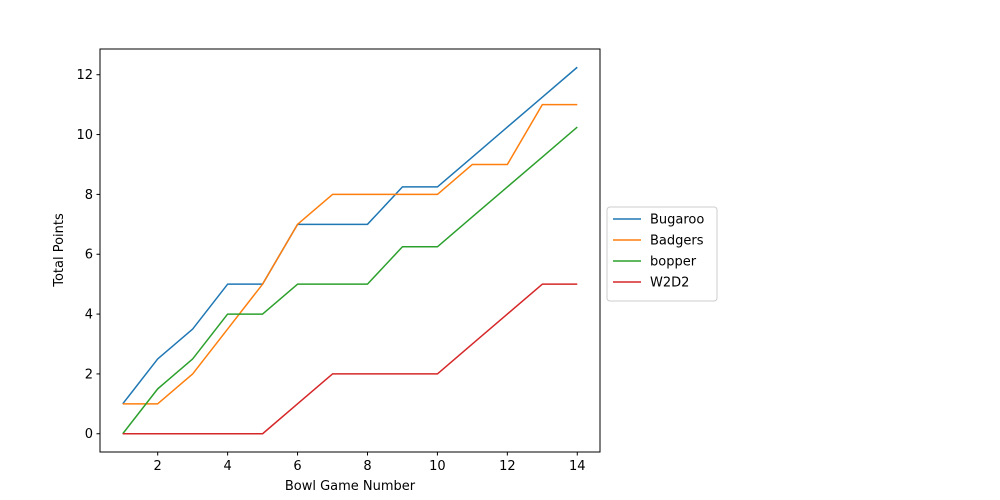 The image size is (1000, 500). I want to click on y-tick-label: 4, so click(89, 315).